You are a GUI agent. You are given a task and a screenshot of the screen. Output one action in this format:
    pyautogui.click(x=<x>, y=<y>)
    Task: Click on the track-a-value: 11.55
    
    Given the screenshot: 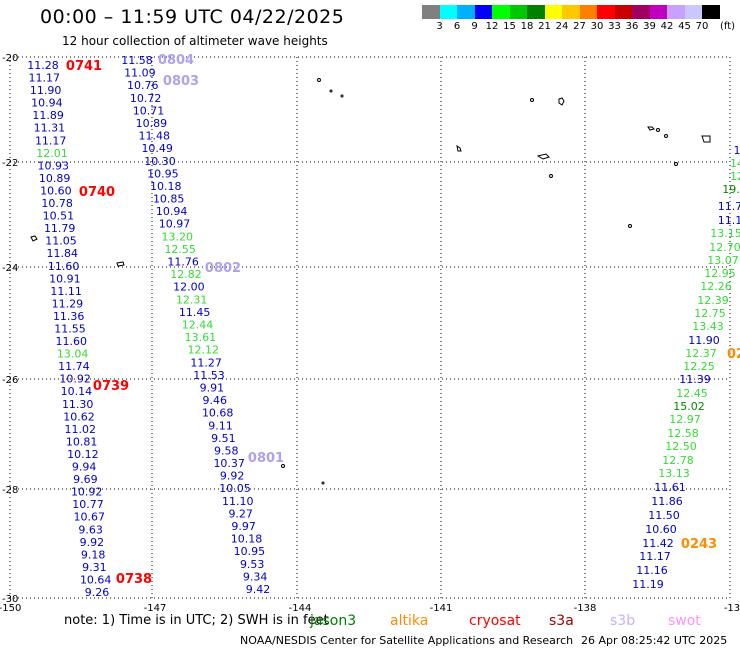 What is the action you would take?
    pyautogui.click(x=70, y=329)
    